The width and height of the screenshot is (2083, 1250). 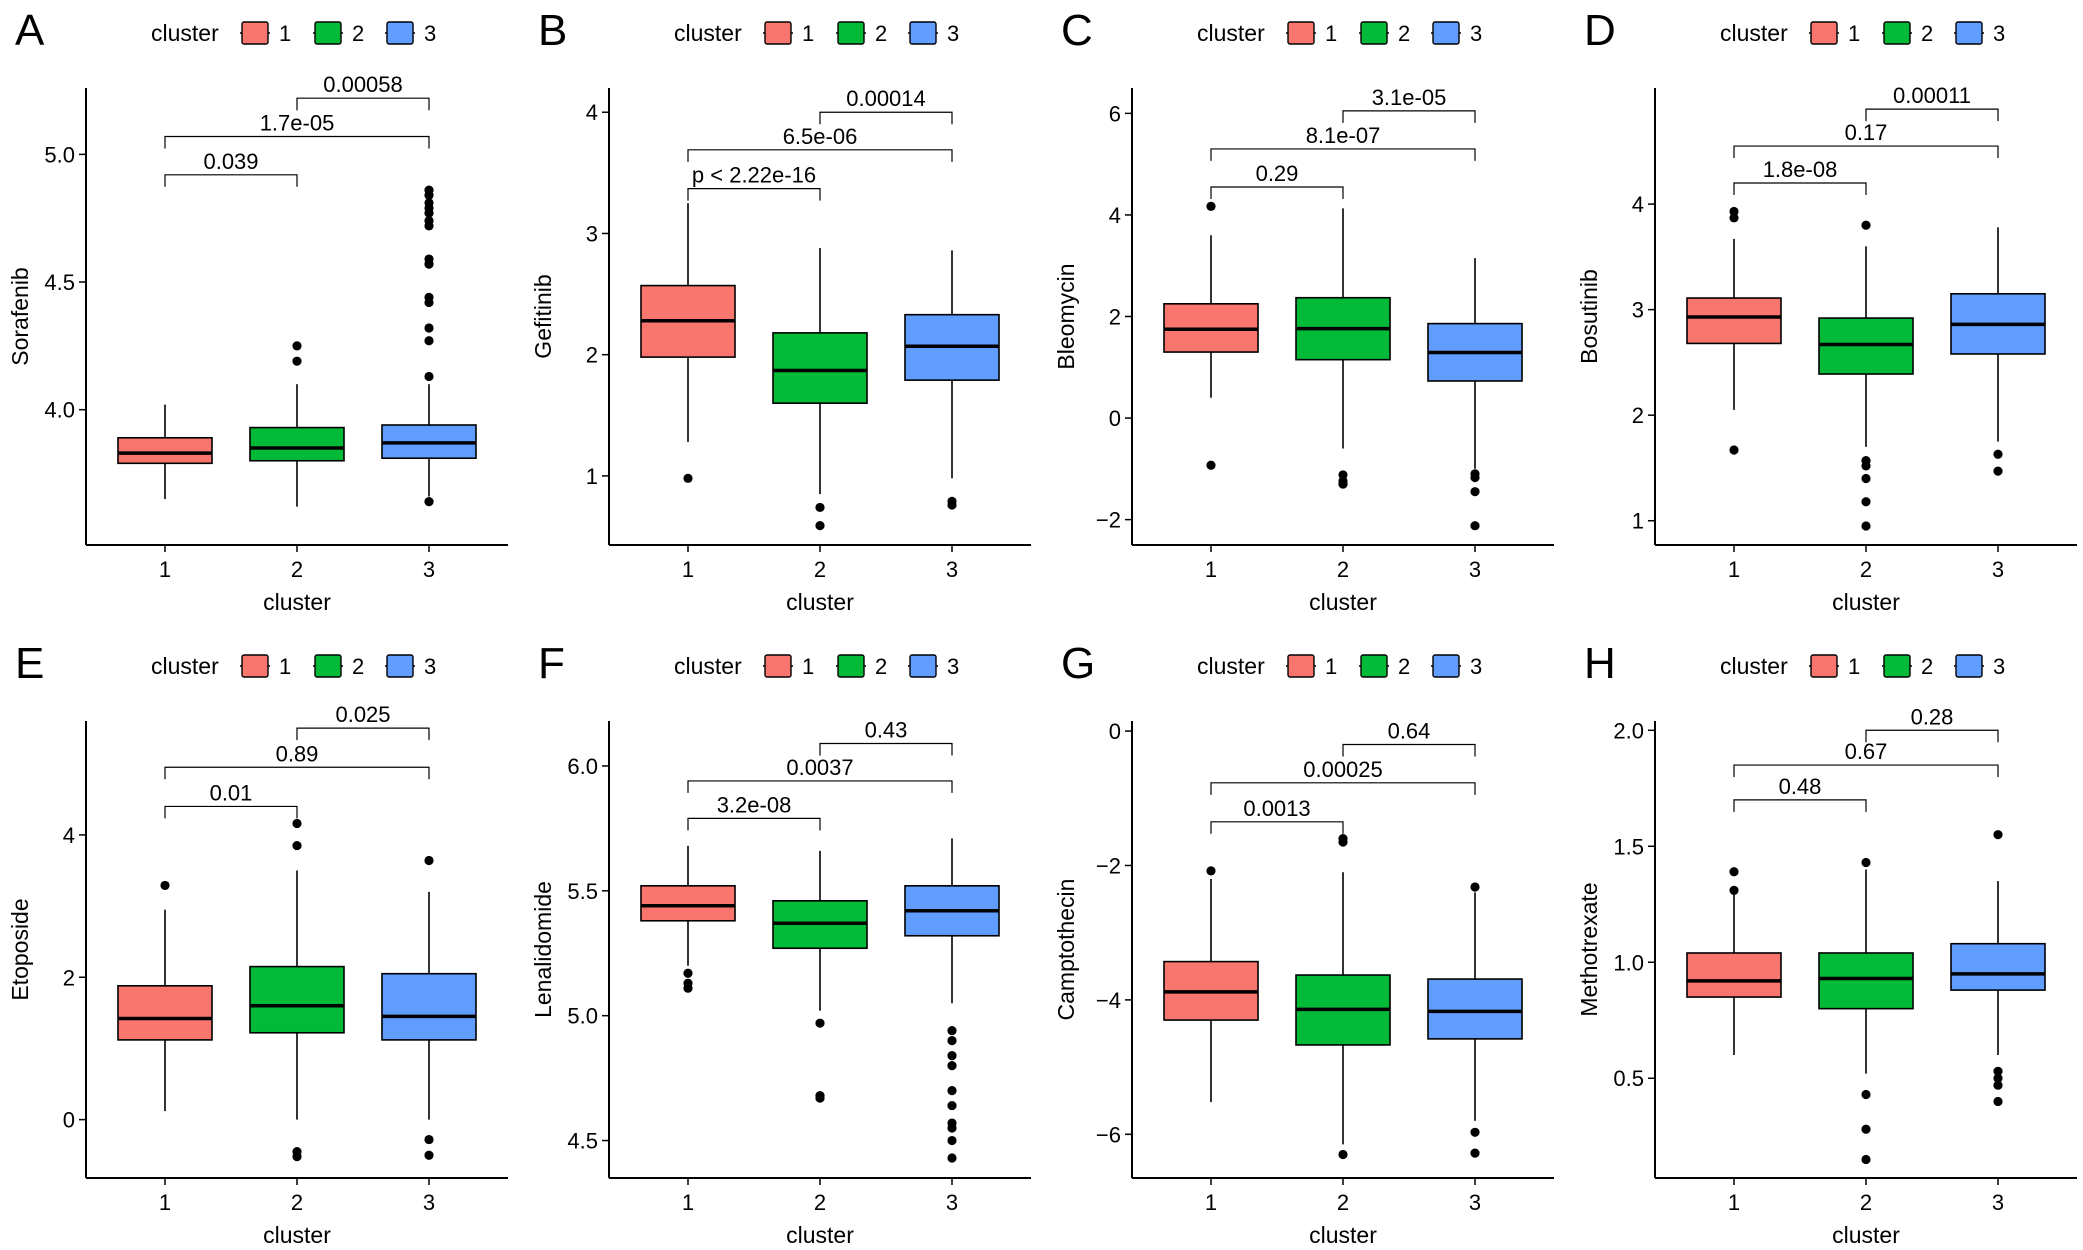 I want to click on y-tick-label: 1.0, so click(x=1628, y=962).